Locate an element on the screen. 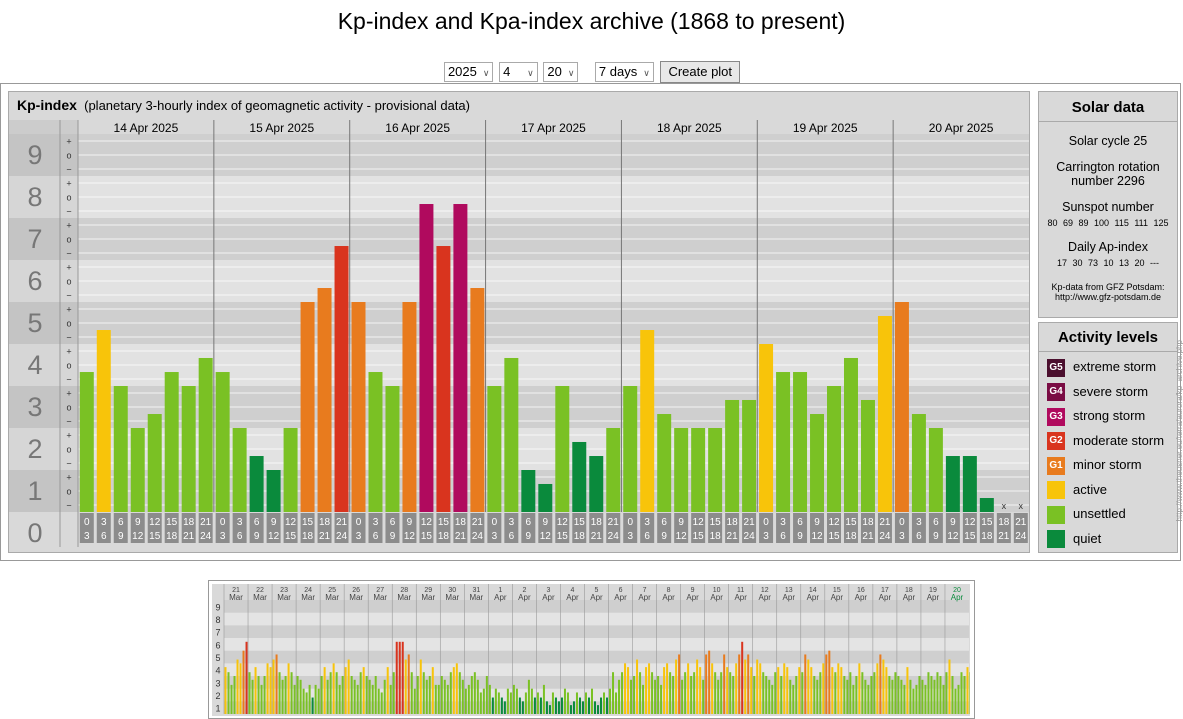 The height and width of the screenshot is (719, 1183). interval-start-label: 18 is located at coordinates (325, 522).